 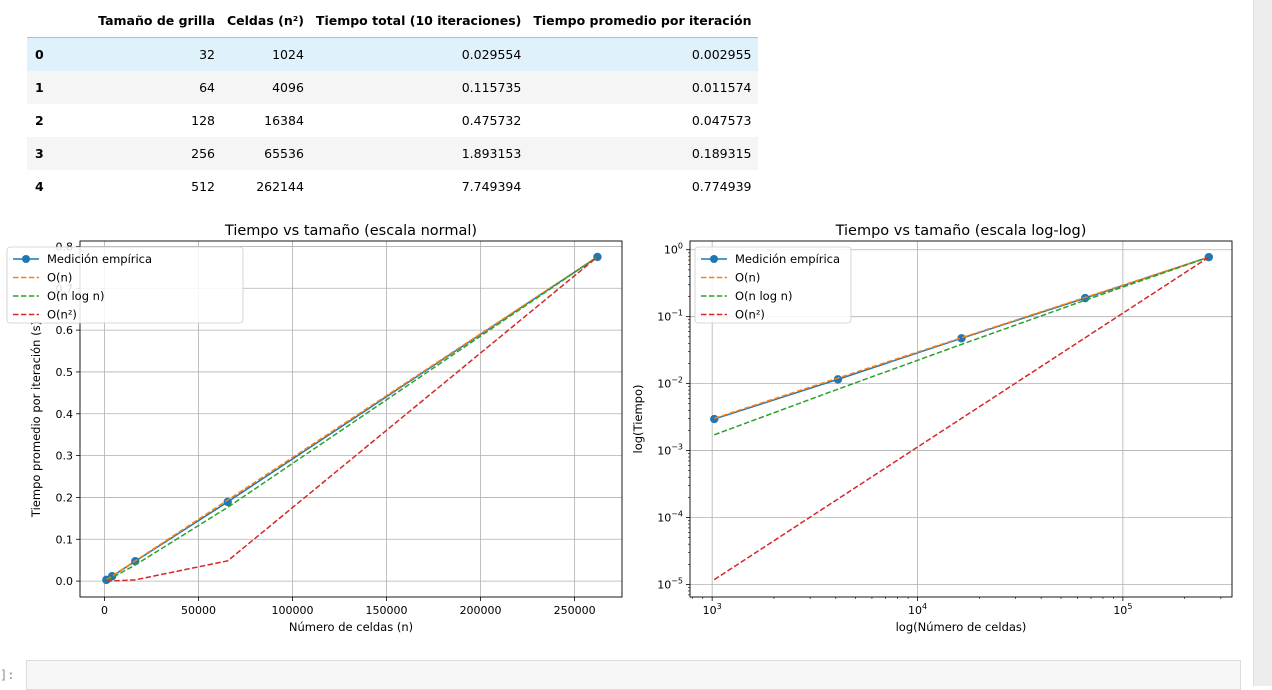 I want to click on y-tick-label: 0.0, so click(x=65, y=581).